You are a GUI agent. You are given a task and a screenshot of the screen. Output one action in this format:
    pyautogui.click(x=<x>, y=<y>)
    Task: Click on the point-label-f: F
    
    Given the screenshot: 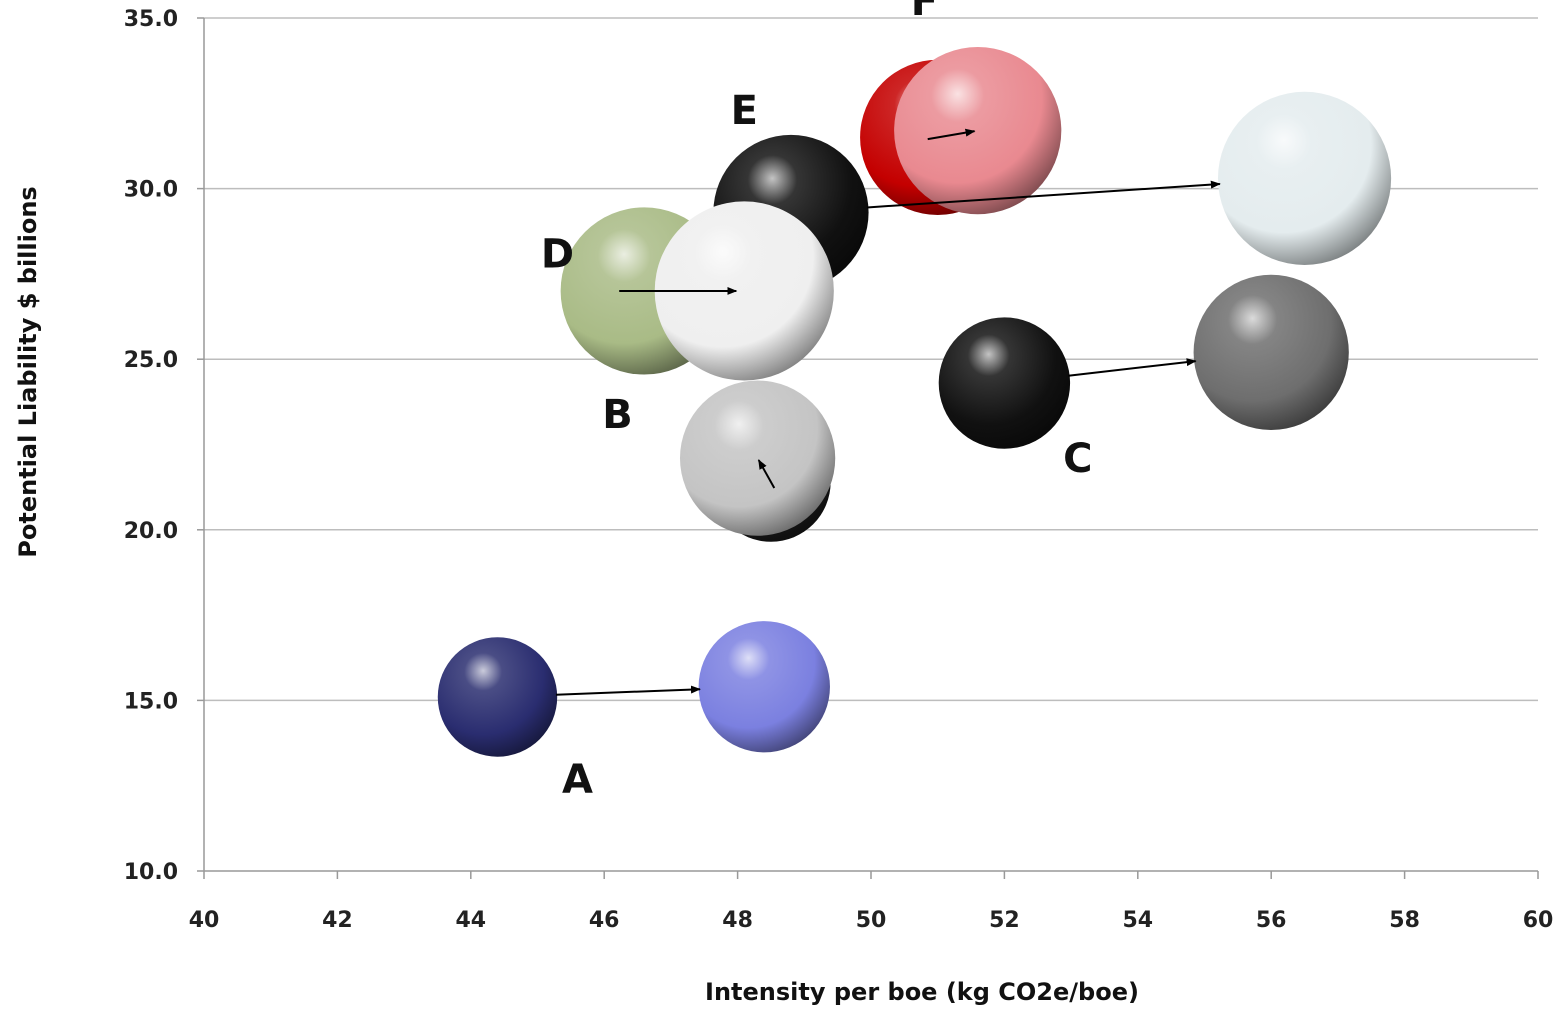 What is the action you would take?
    pyautogui.click(x=924, y=12)
    